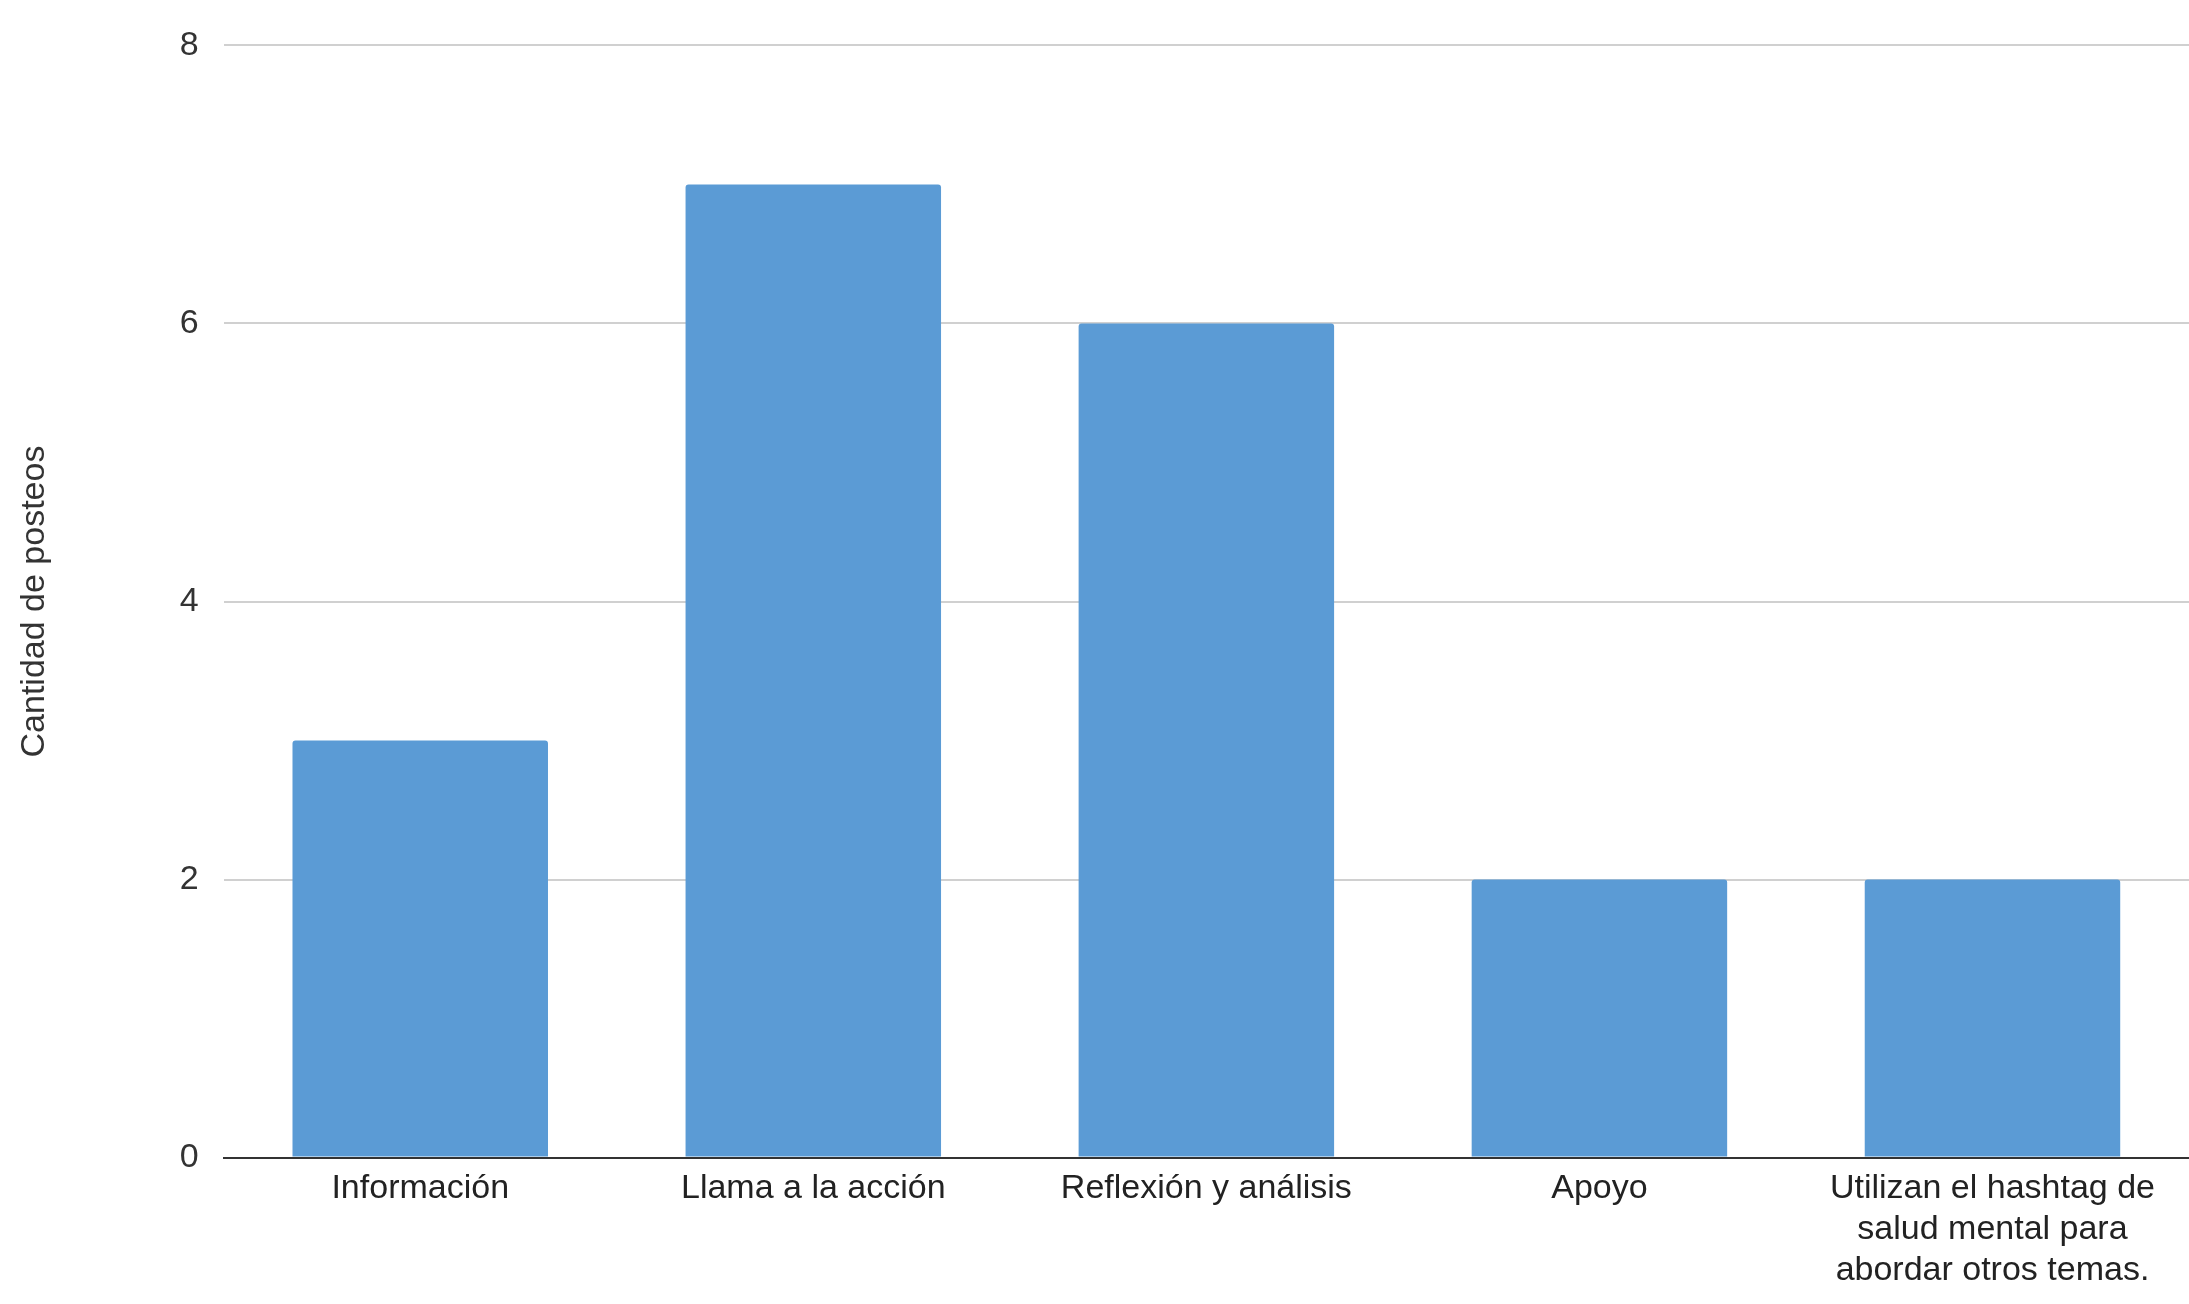 This screenshot has width=2189, height=1304. Describe the element at coordinates (813, 1186) in the screenshot. I see `x-tick-label: Llama a la acción` at that location.